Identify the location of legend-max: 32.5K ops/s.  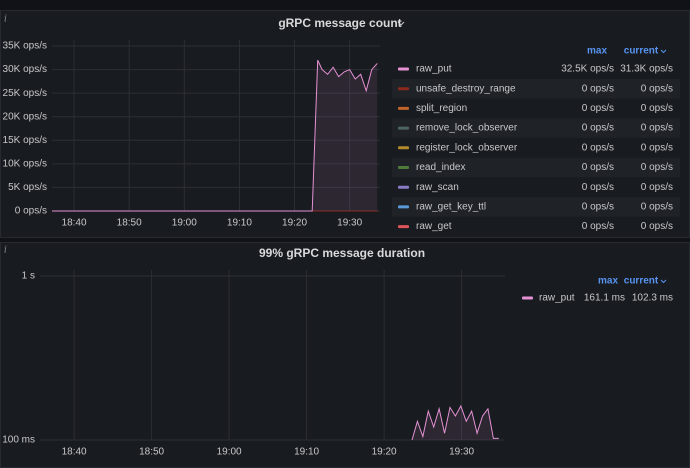
(587, 69).